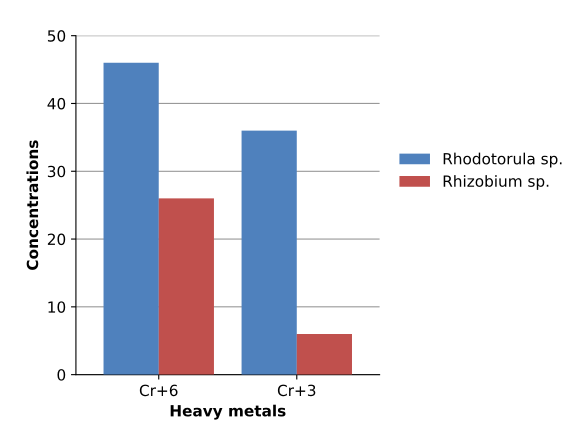 This screenshot has width=584, height=446. What do you see at coordinates (57, 36) in the screenshot?
I see `y-tick-label: 50` at bounding box center [57, 36].